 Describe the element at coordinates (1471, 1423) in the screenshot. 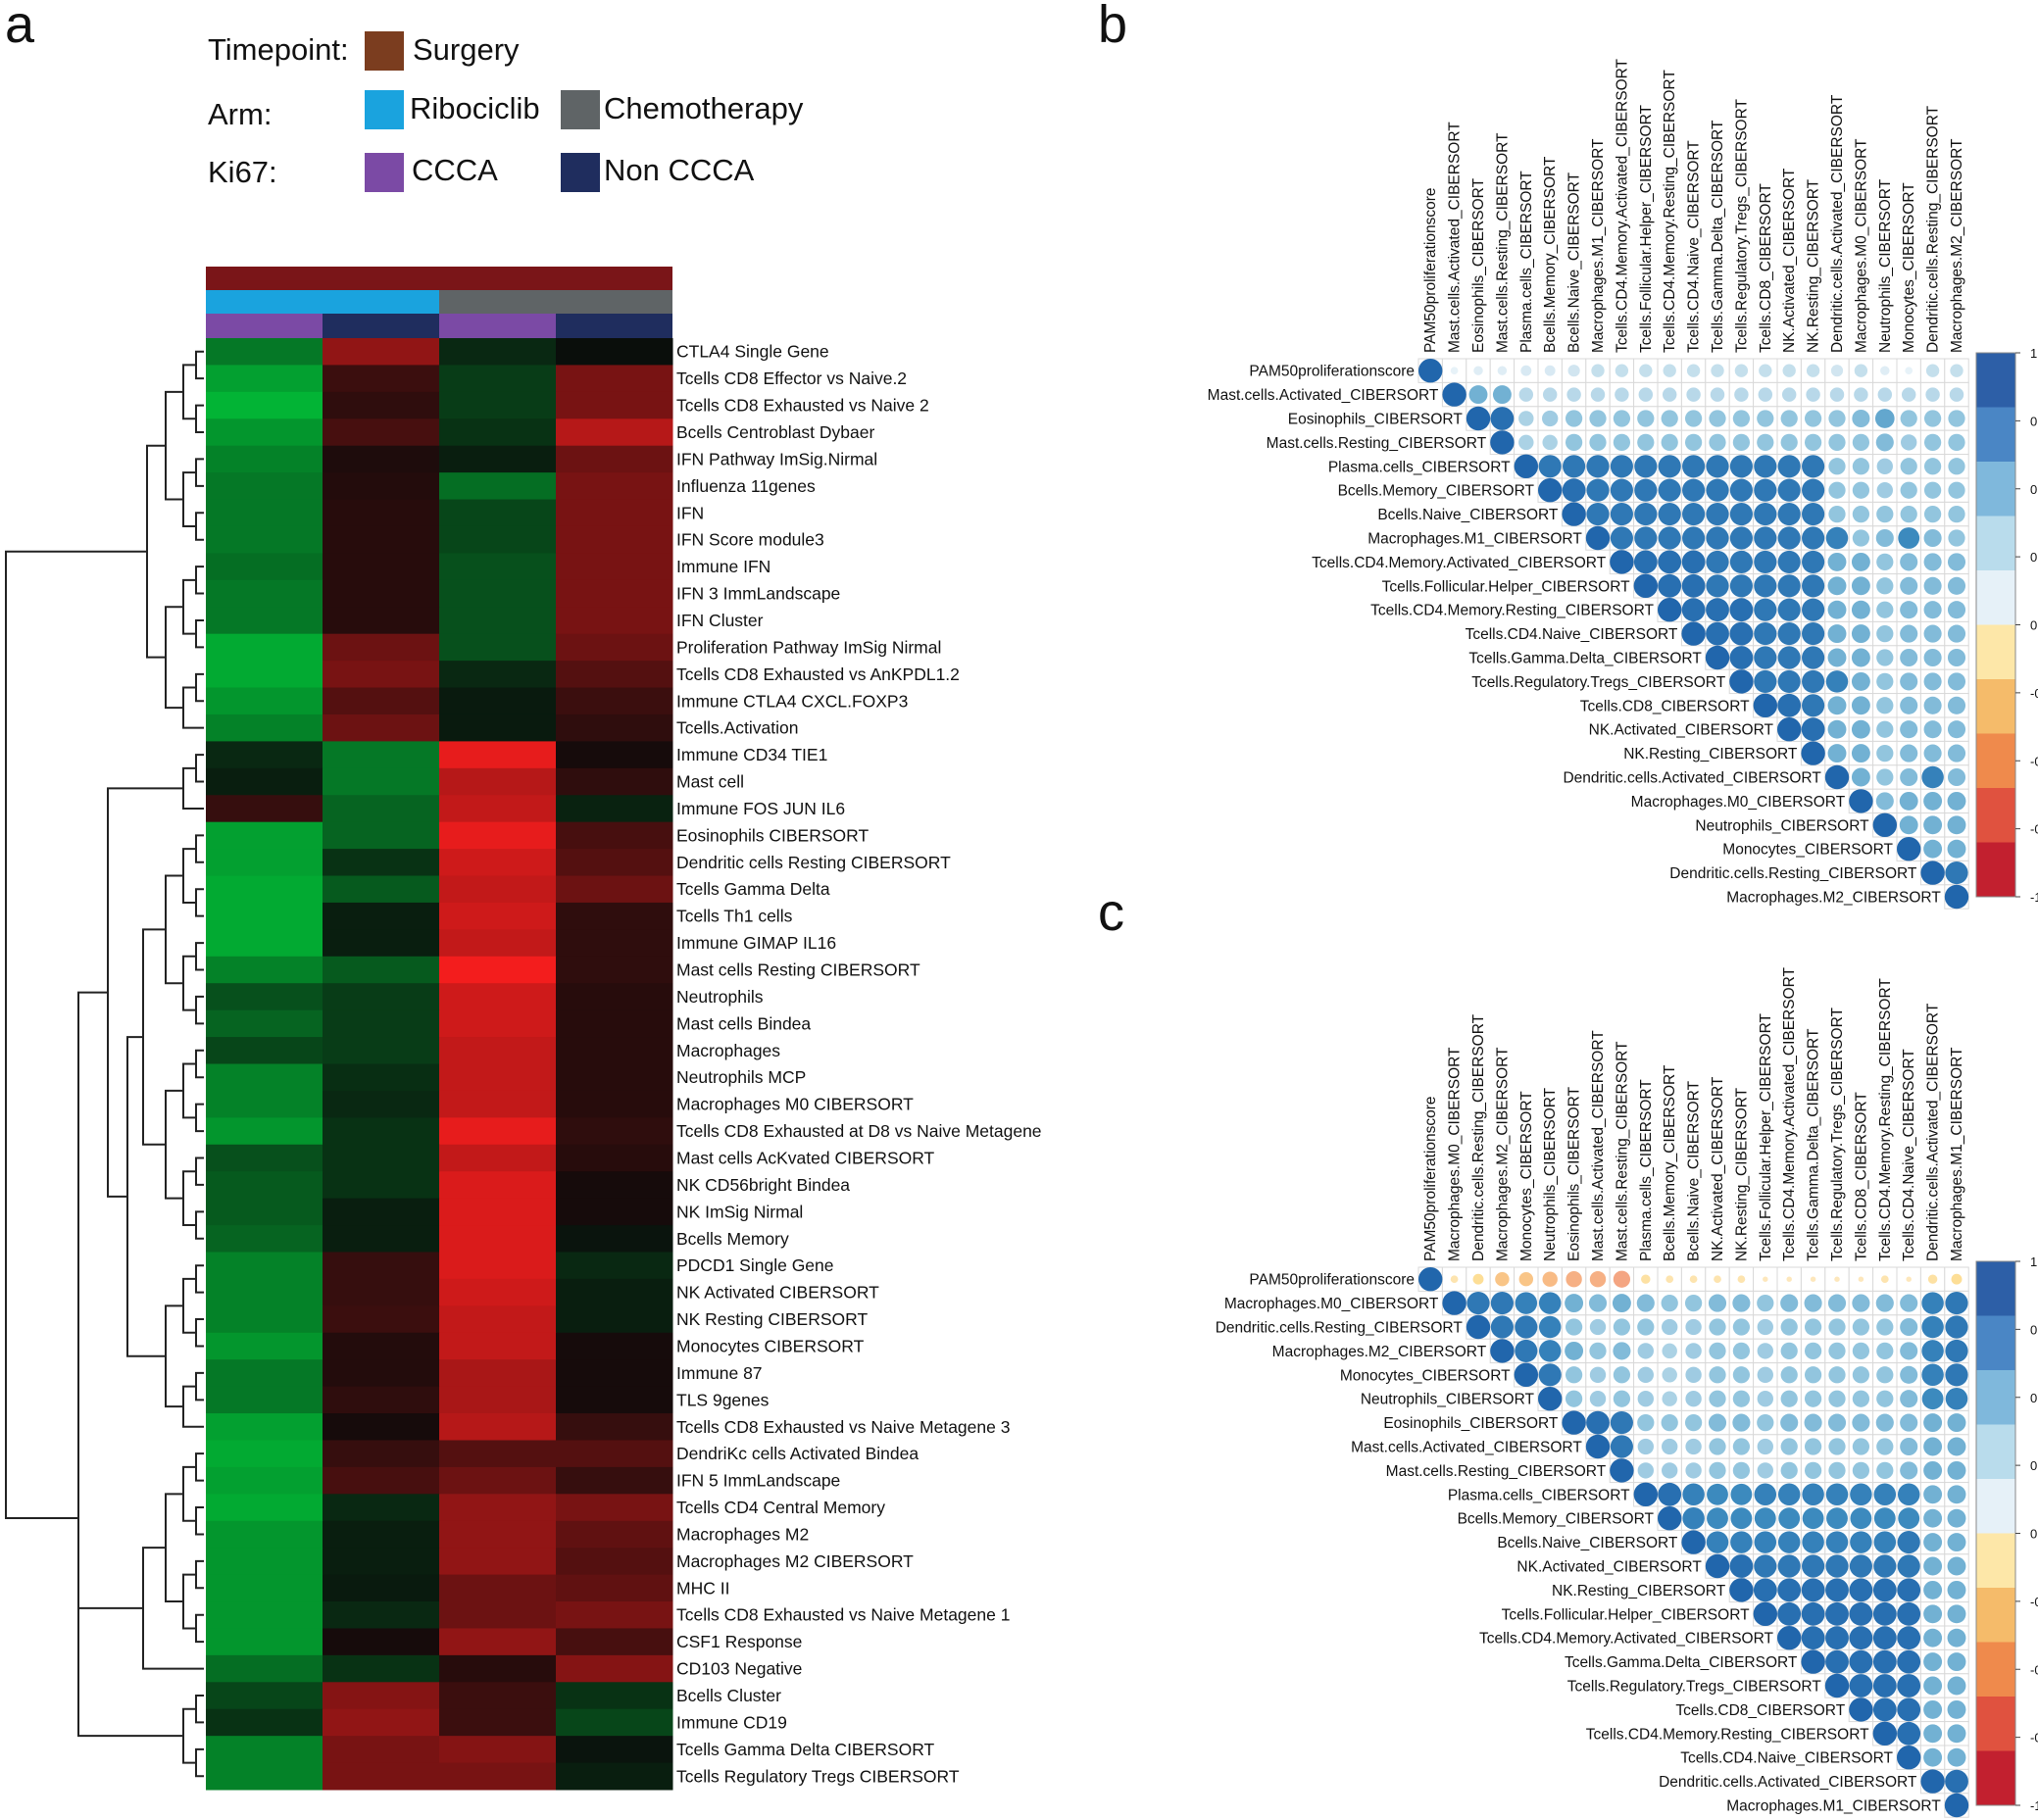

I see `corr-row-label: Eosinophils_CIBERSORT` at that location.